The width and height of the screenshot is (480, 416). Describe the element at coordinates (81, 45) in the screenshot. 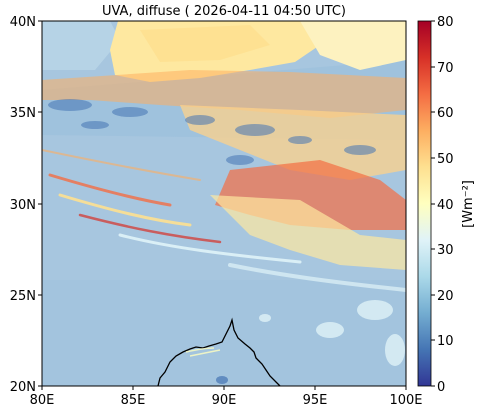

I see `field-northwest-patch` at that location.